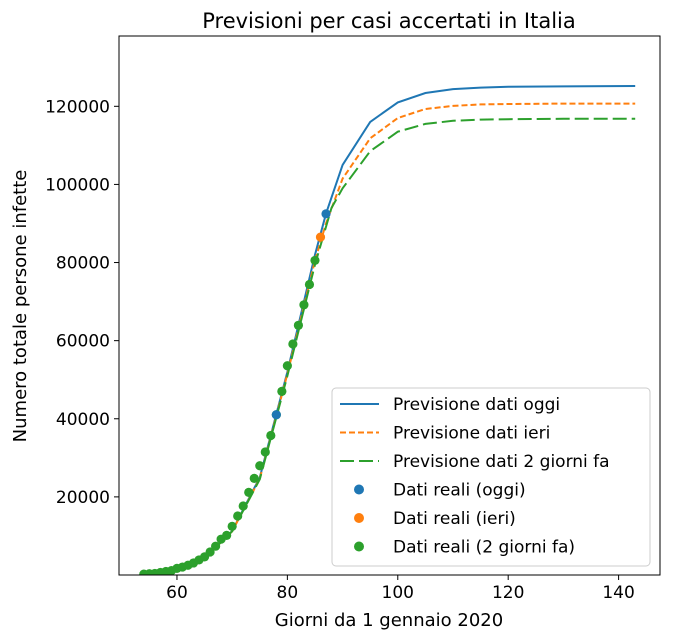 This screenshot has height=638, width=674. Describe the element at coordinates (501, 462) in the screenshot. I see `legend-label: Previsione dati 2 giorni fa` at that location.